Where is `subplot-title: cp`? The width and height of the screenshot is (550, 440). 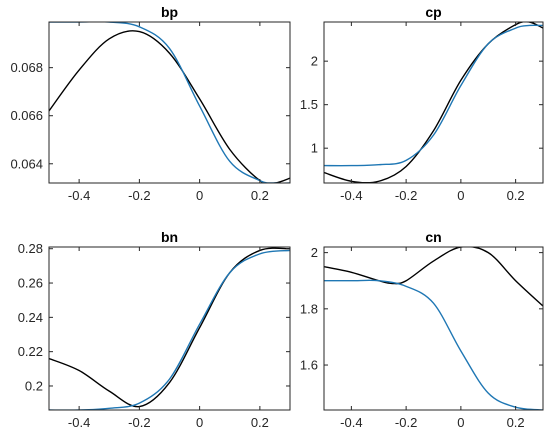
subplot-title: cp is located at coordinates (433, 12).